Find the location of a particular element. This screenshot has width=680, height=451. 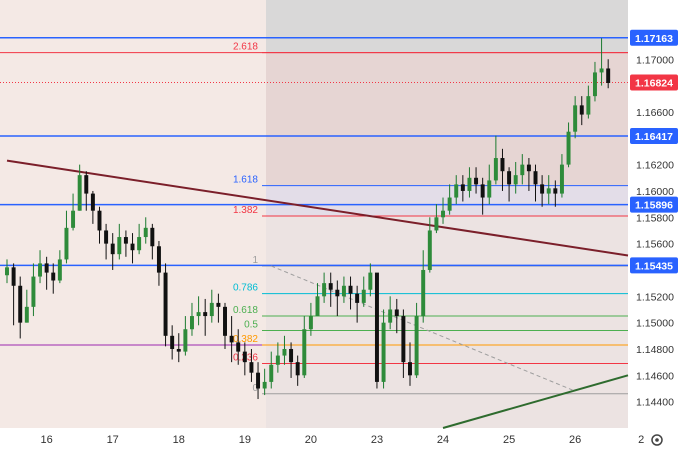

time-tick-label: 17 is located at coordinates (113, 440).